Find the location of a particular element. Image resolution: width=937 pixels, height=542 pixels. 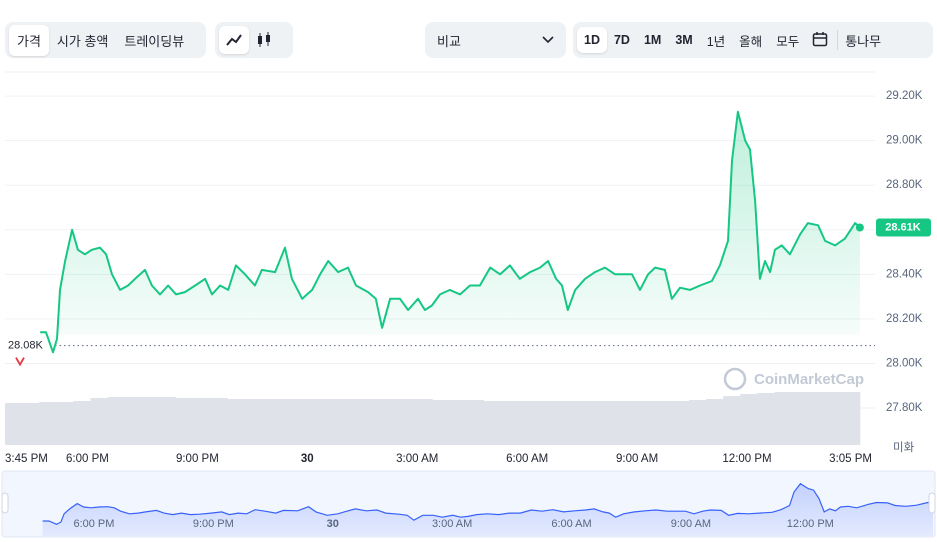

x-tick-label: 3:05 PM is located at coordinates (850, 459).